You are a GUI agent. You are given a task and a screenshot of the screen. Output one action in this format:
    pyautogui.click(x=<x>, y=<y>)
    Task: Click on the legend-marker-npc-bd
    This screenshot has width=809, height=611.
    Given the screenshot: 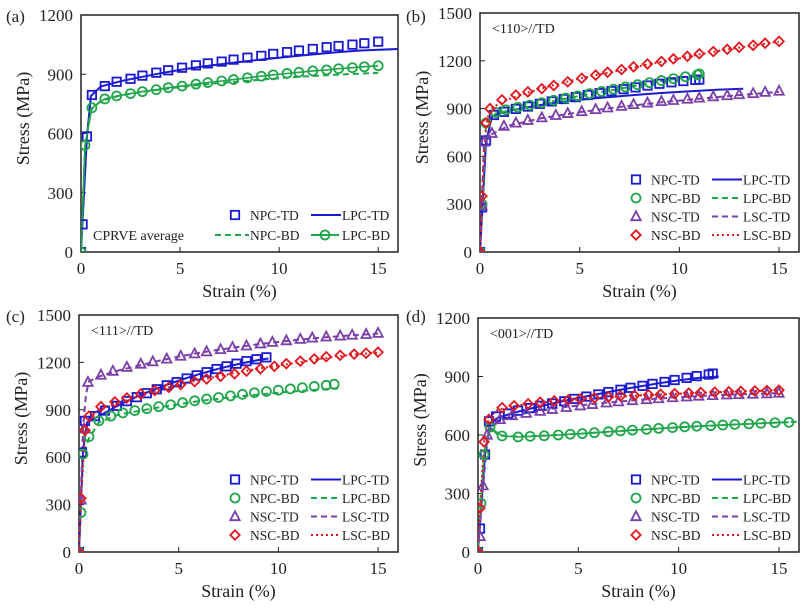 What is the action you would take?
    pyautogui.click(x=235, y=498)
    